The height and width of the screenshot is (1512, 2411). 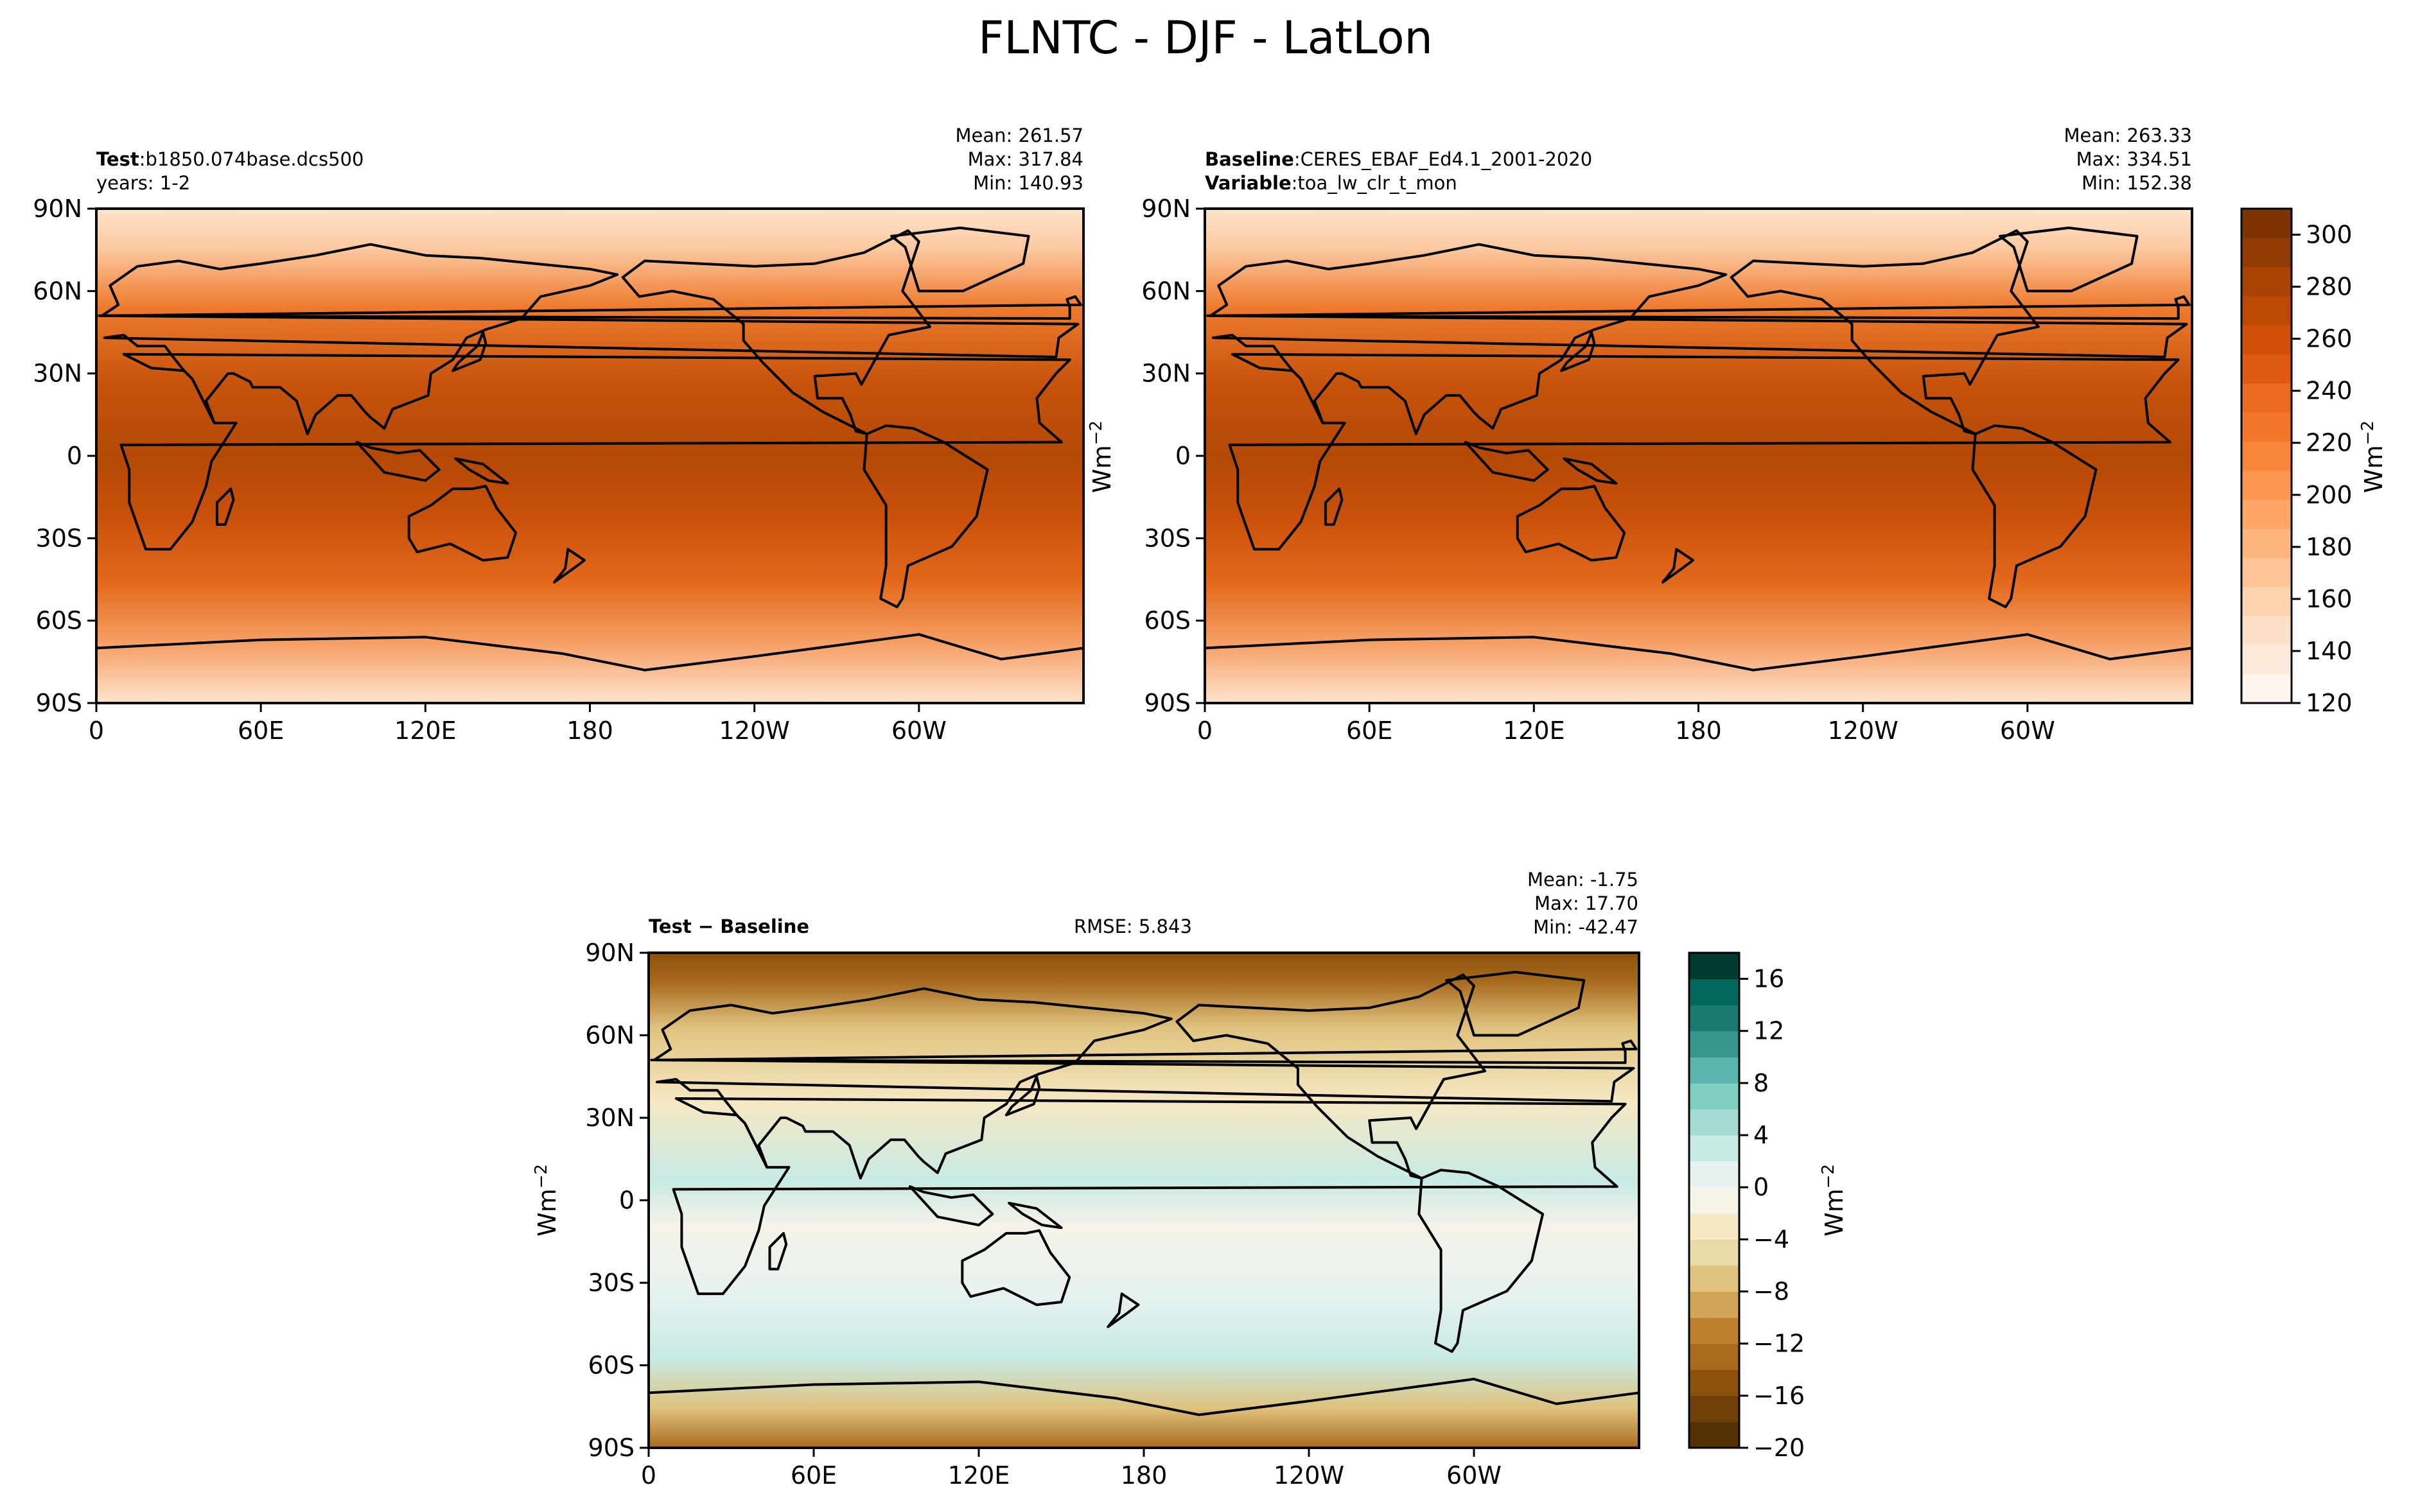 What do you see at coordinates (1167, 538) in the screenshot?
I see `y-tick-label: 30S` at bounding box center [1167, 538].